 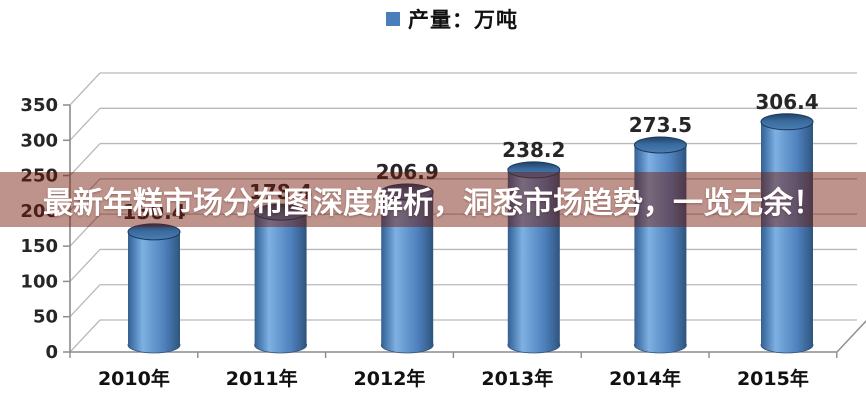 I want to click on x-category-label: 2015年, so click(x=773, y=378).